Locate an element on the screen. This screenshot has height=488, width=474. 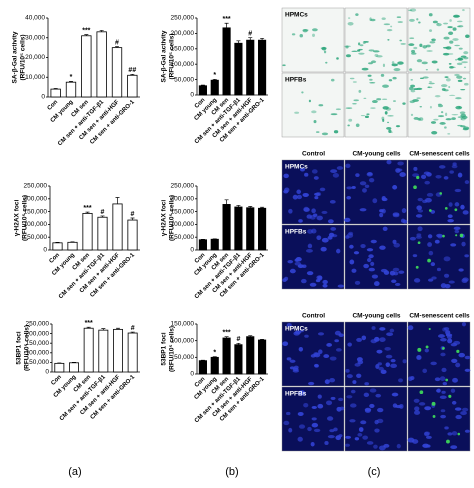
panel-label: (b) is located at coordinates (231, 472).